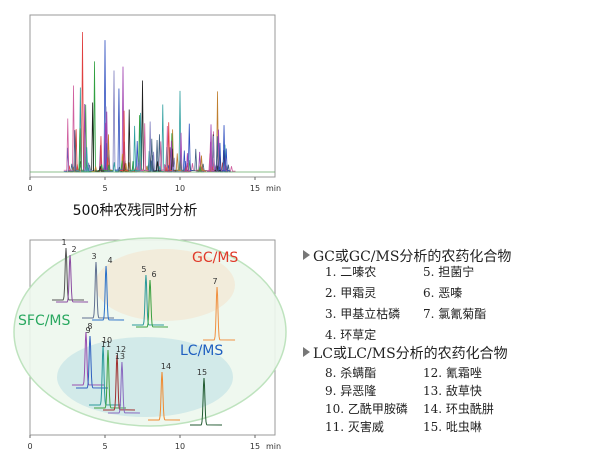  What do you see at coordinates (350, 334) in the screenshot?
I see `compound: 4. 环草定` at bounding box center [350, 334].